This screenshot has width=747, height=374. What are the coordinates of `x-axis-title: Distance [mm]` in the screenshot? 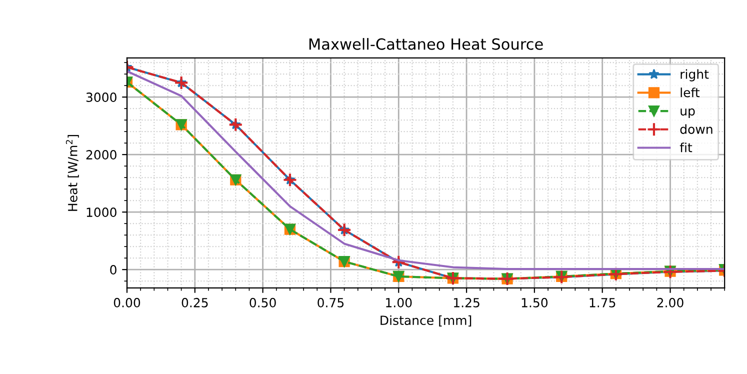 It's located at (426, 320).